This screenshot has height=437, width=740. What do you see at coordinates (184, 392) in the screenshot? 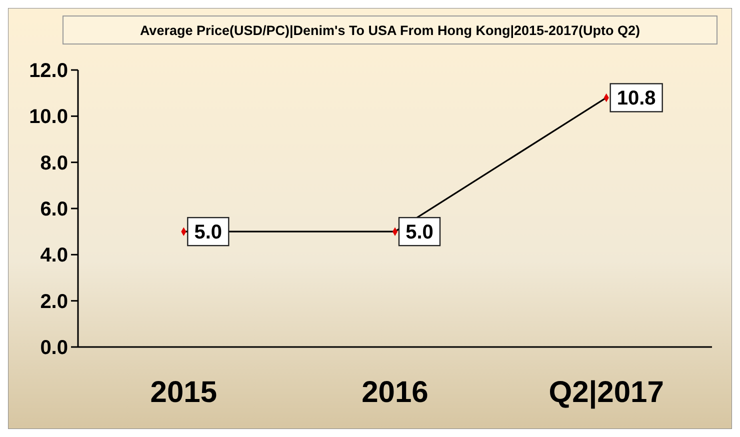
I see `x-tick-label: 2015` at bounding box center [184, 392].